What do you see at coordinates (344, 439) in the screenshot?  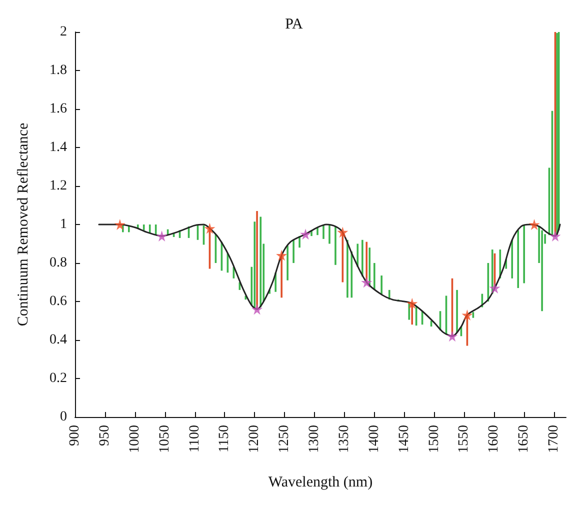 I see `x-tick-label: 1350` at bounding box center [344, 439].